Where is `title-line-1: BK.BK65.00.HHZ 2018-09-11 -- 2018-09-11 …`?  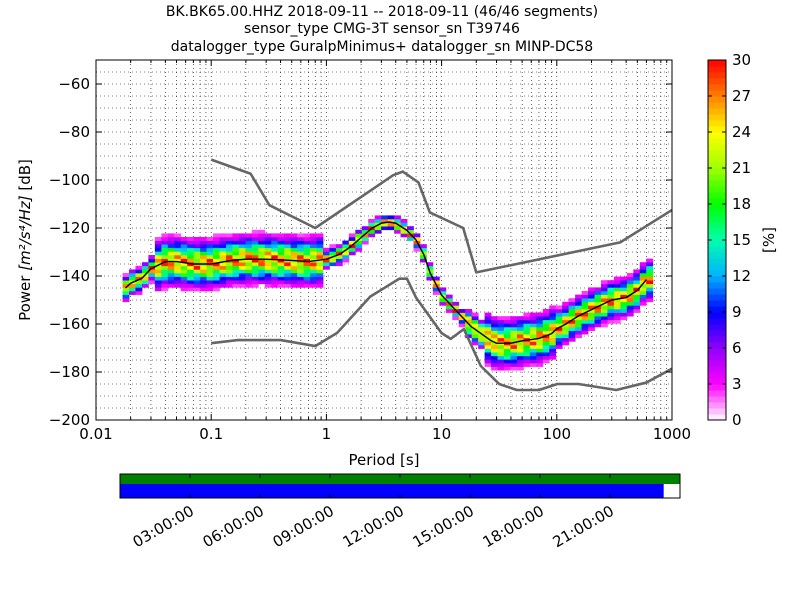 title-line-1: BK.BK65.00.HHZ 2018-09-11 -- 2018-09-11 … is located at coordinates (382, 12).